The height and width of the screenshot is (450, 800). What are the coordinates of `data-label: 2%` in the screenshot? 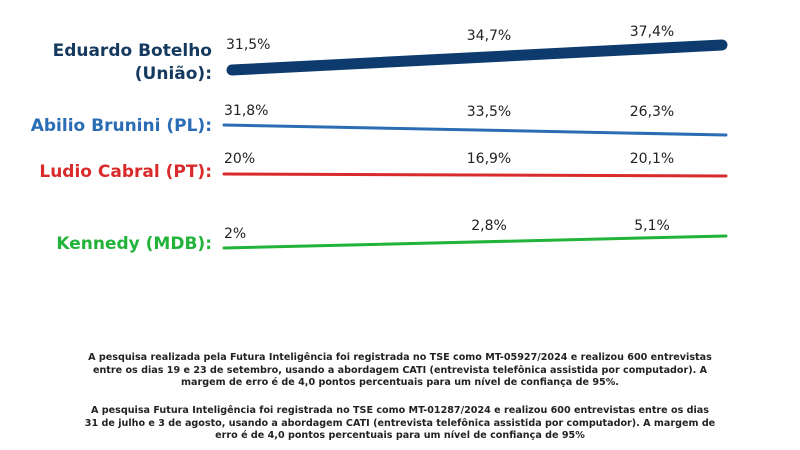 It's located at (235, 234).